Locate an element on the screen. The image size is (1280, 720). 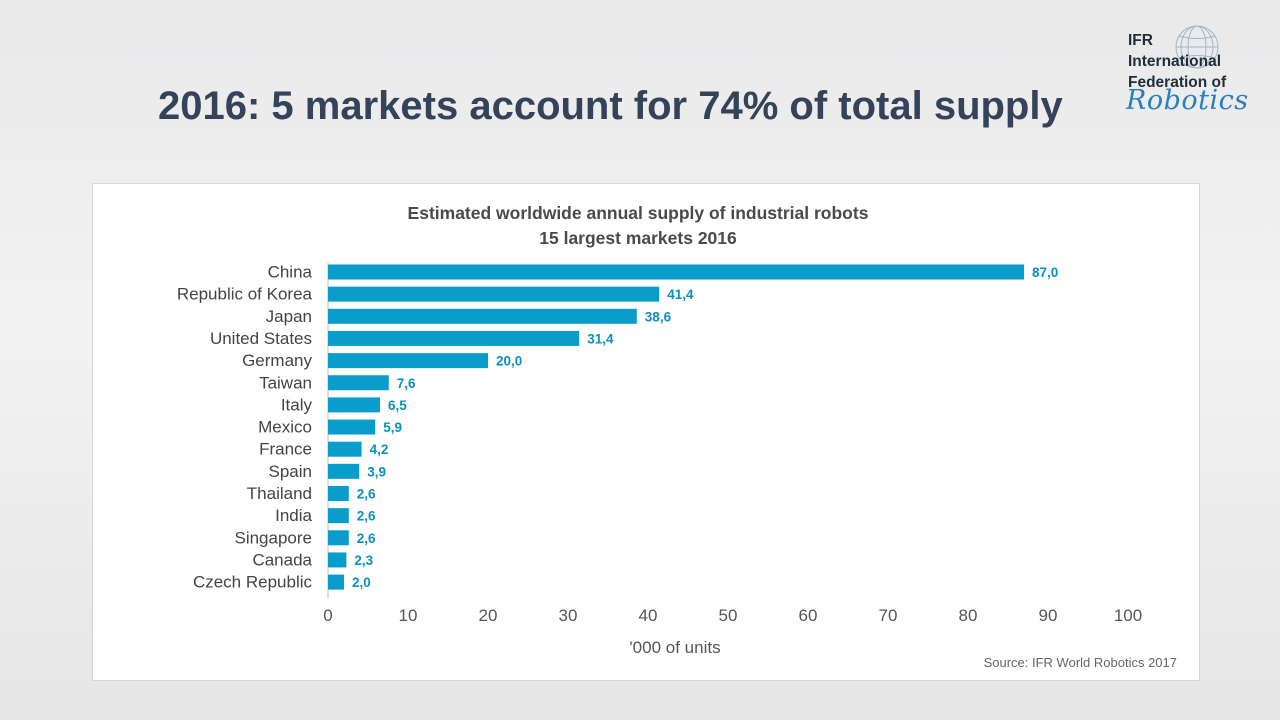
data-label: 38,6 is located at coordinates (658, 316).